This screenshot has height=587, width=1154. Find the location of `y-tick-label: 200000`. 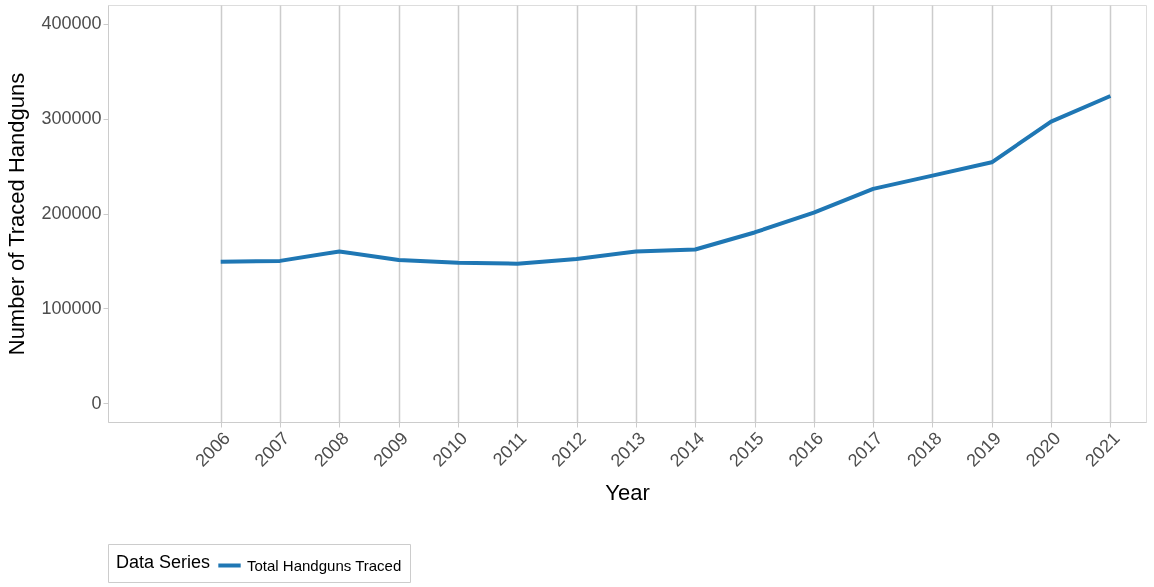

y-tick-label: 200000 is located at coordinates (71, 213).